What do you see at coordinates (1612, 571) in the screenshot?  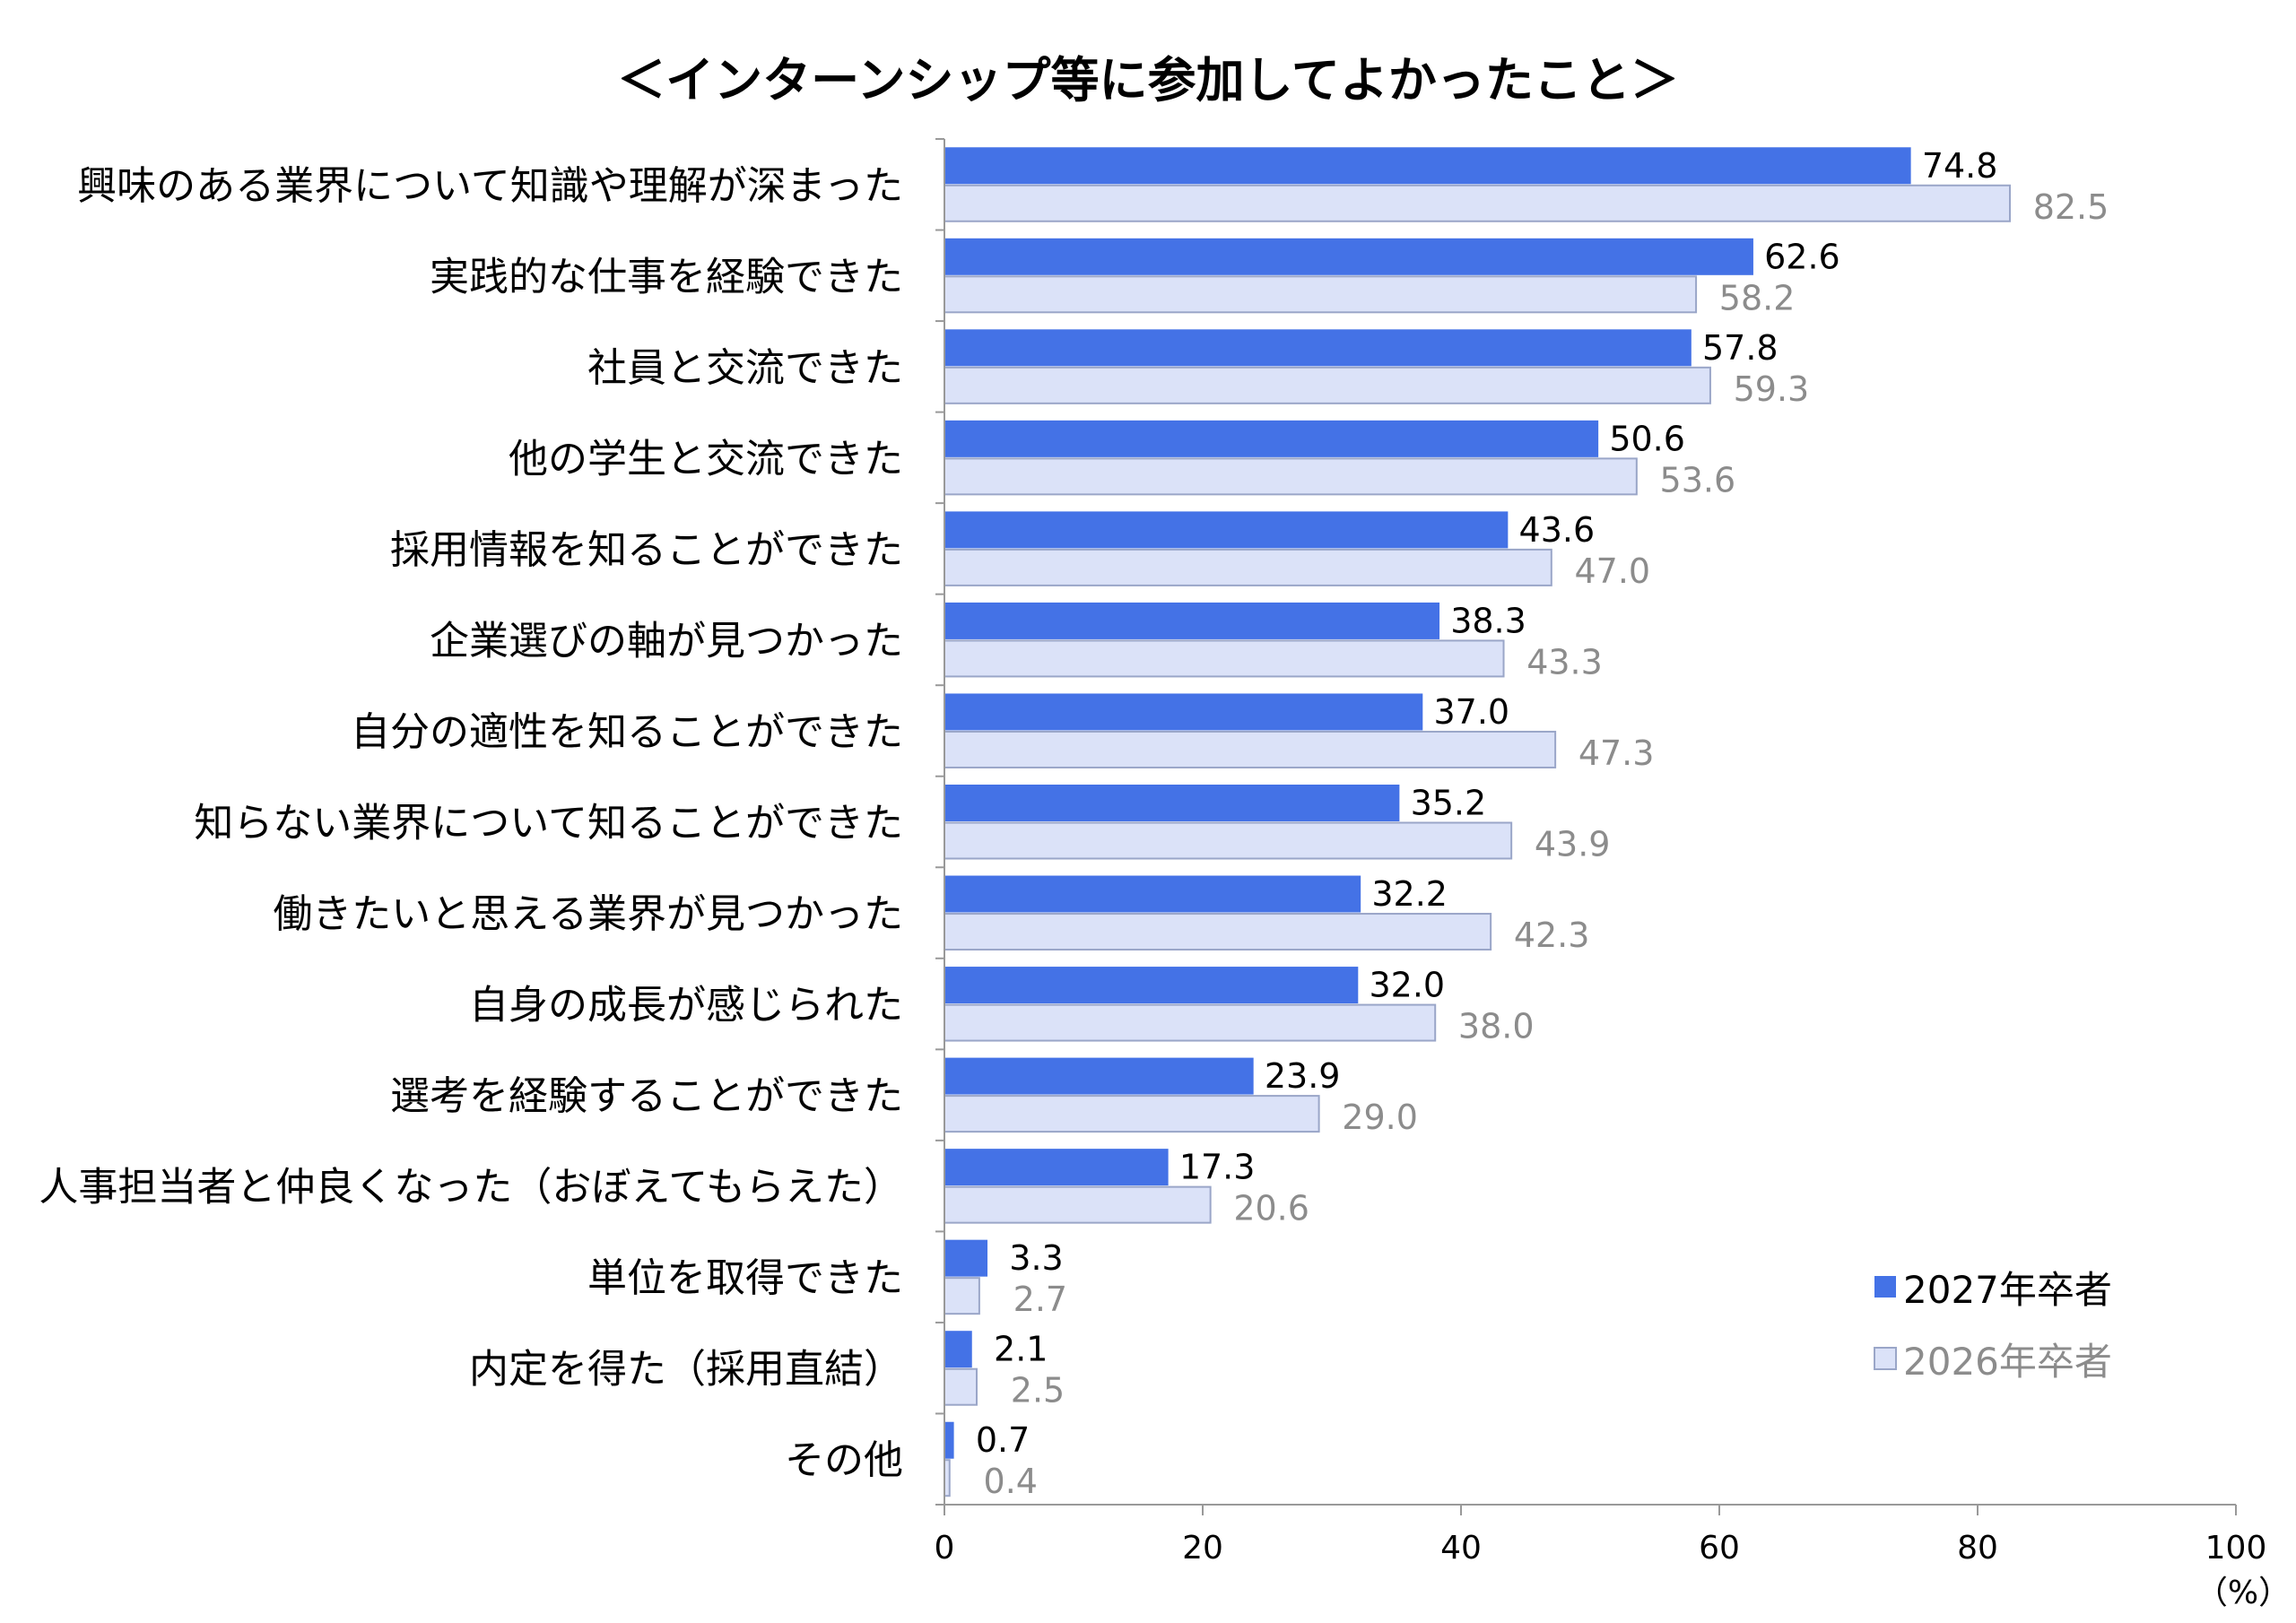 I see `value-label-2026: 47.0` at bounding box center [1612, 571].